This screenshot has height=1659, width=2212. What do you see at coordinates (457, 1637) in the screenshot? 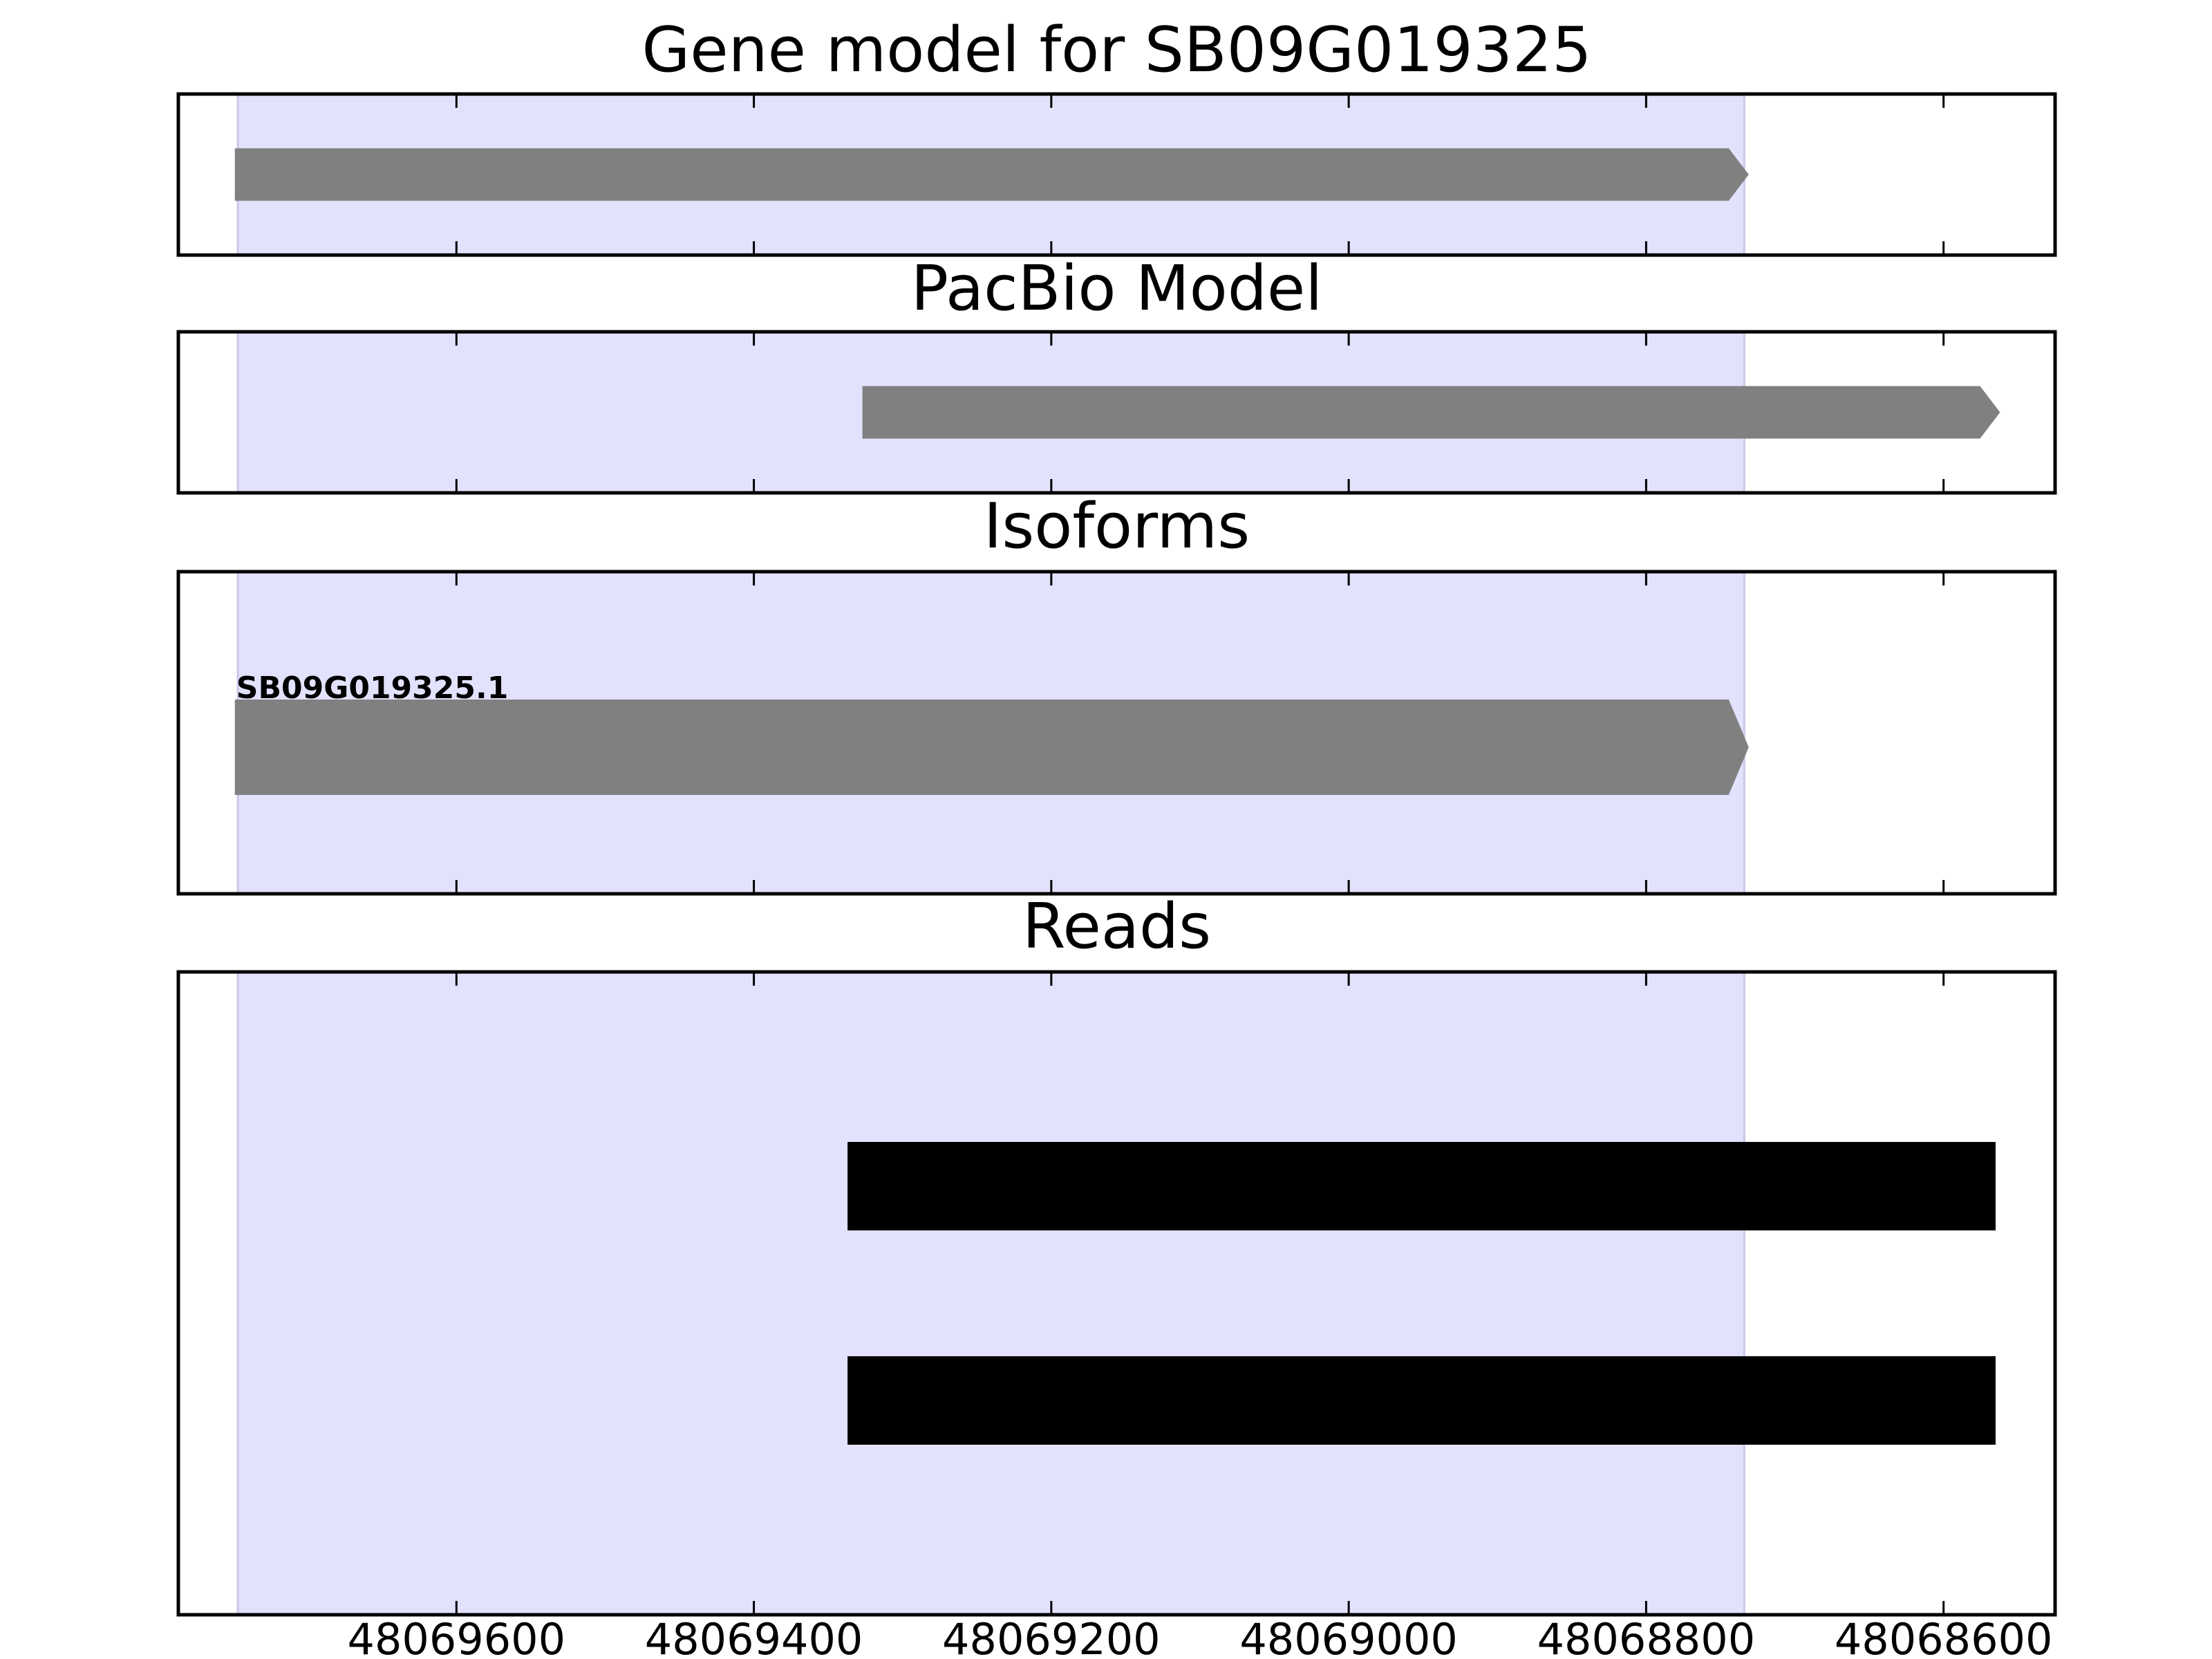
I see `x-tick-label: 48069600` at bounding box center [457, 1637].